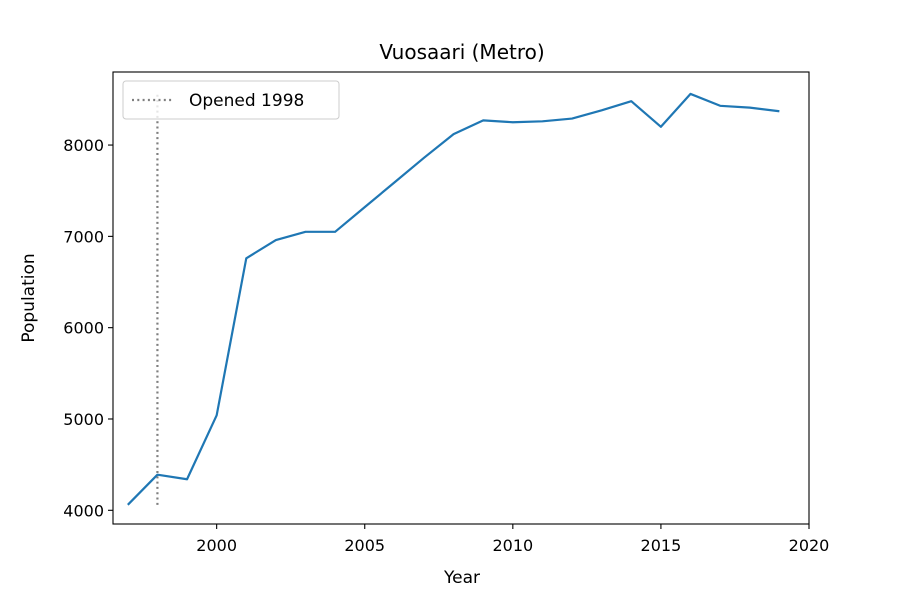 This screenshot has height=600, width=900. What do you see at coordinates (809, 545) in the screenshot?
I see `x-tick-label-2020: 2020` at bounding box center [809, 545].